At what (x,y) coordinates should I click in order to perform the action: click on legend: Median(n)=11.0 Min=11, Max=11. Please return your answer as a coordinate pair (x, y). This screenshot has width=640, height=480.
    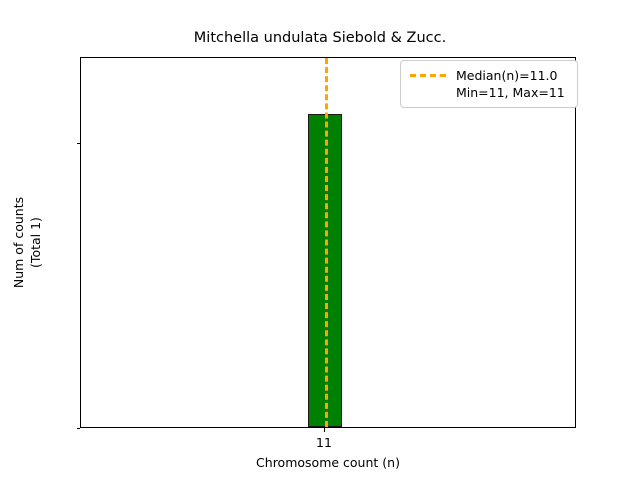
    Looking at the image, I should click on (489, 84).